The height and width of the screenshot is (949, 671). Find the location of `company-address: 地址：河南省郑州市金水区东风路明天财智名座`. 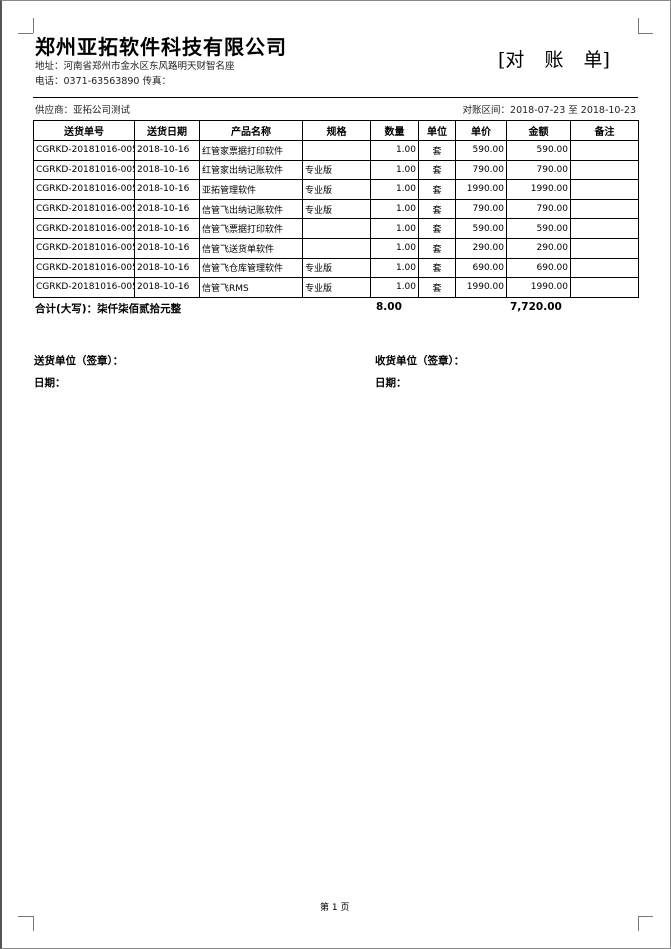

company-address: 地址：河南省郑州市金水区东风路明天财智名座 is located at coordinates (135, 66).